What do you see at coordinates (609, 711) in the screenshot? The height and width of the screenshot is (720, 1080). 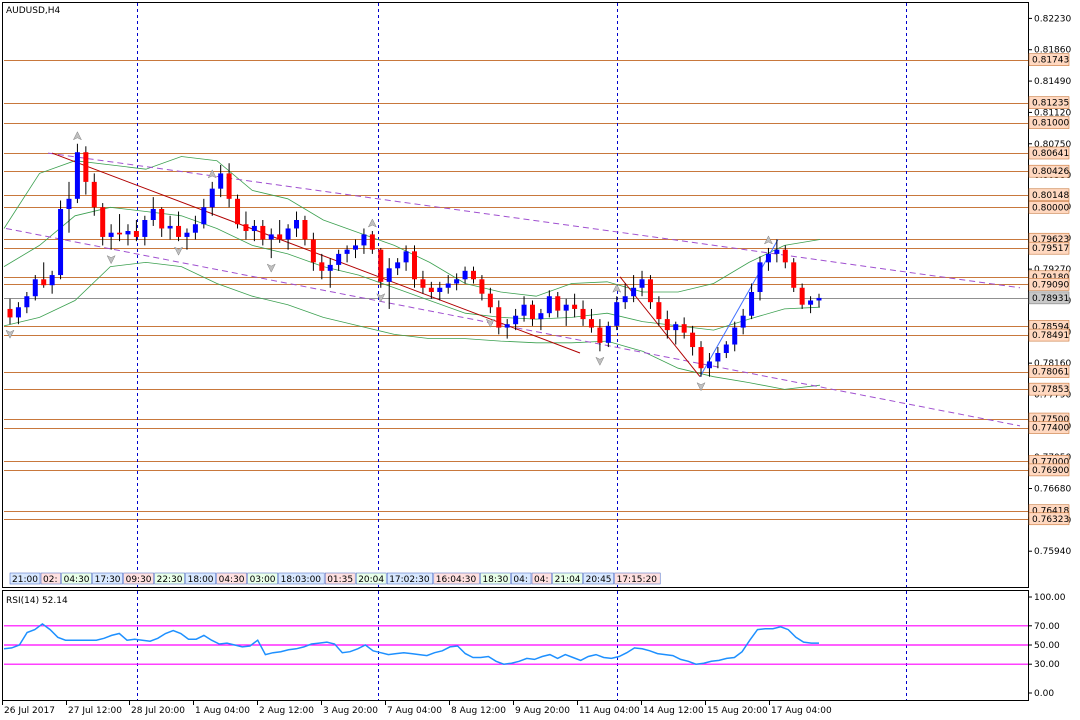 I see `time-tick-label: 11 Aug 04:00` at bounding box center [609, 711].